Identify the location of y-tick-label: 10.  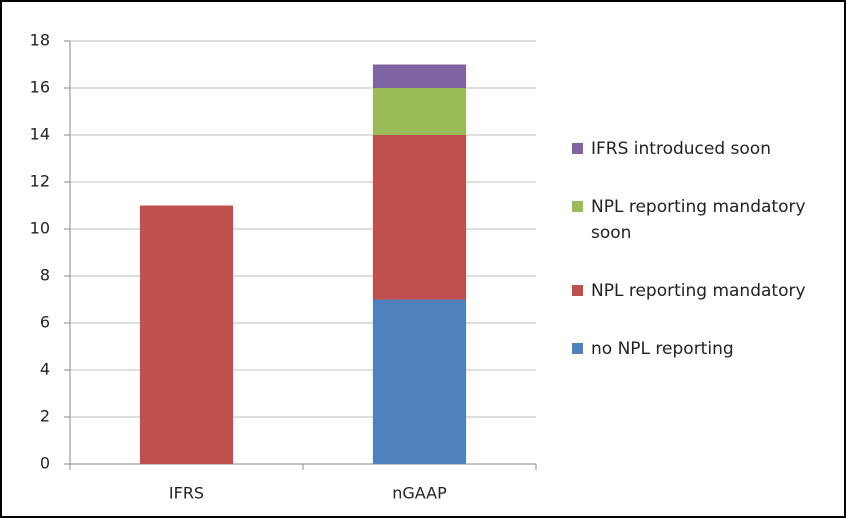
(40, 228).